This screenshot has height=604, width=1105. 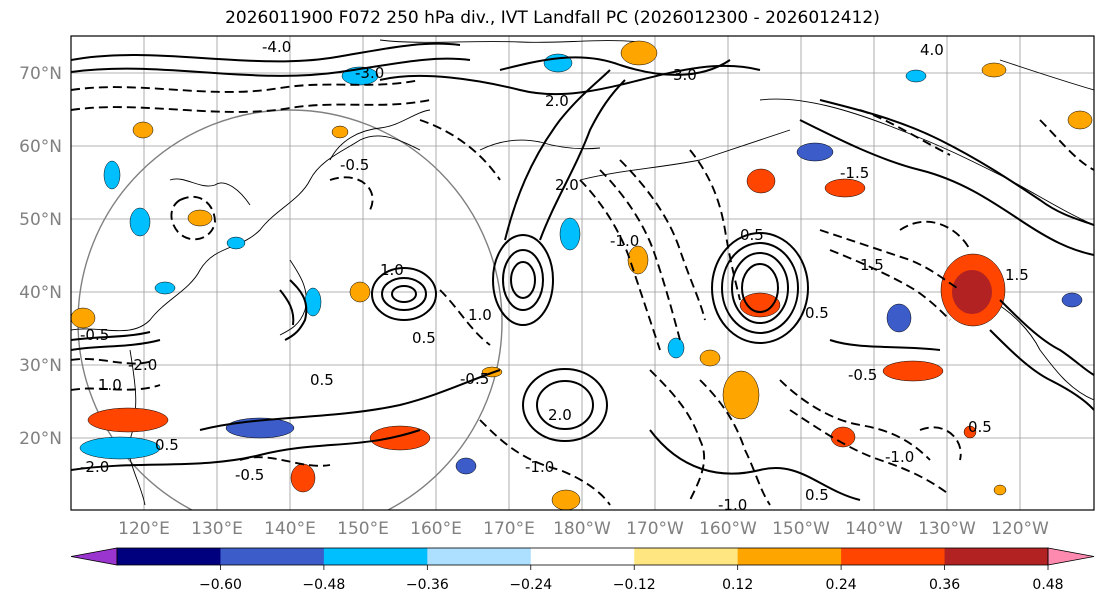 I want to click on lat-label: 40°N, so click(x=40, y=293).